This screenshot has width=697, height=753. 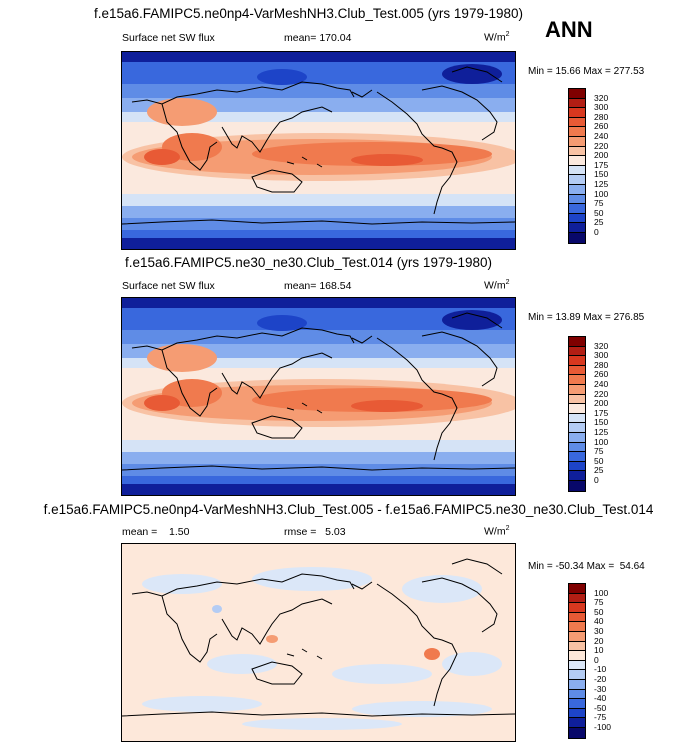 What do you see at coordinates (168, 286) in the screenshot?
I see `panel-2-variable-label: Surface net SW flux` at bounding box center [168, 286].